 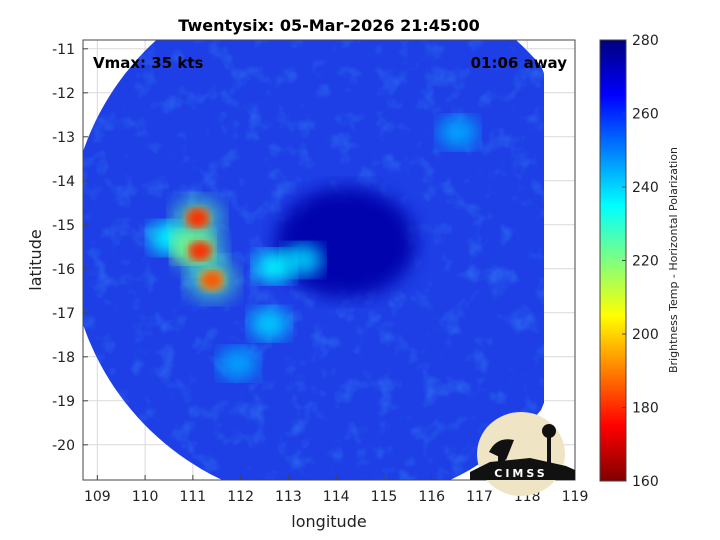 What do you see at coordinates (63, 94) in the screenshot?
I see `y-tick-label: -12` at bounding box center [63, 94].